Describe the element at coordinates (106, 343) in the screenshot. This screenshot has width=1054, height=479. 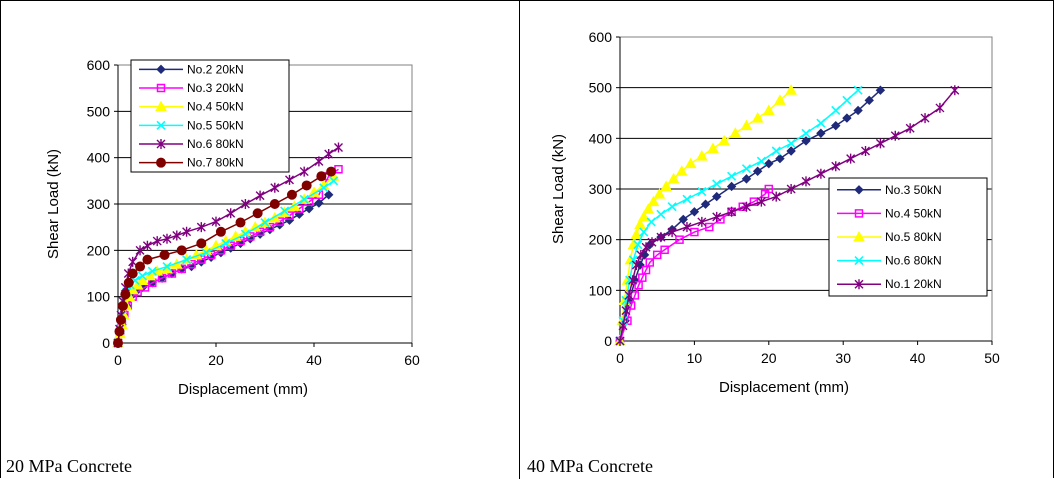
I see `c20-ytick-label: 0` at that location.